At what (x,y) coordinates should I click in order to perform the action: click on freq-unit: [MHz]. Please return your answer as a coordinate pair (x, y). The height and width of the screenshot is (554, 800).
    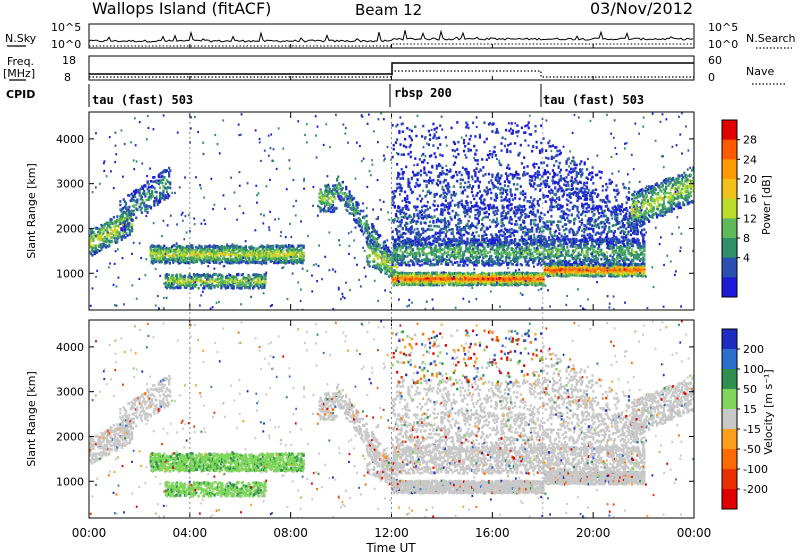
    Looking at the image, I should click on (19, 73).